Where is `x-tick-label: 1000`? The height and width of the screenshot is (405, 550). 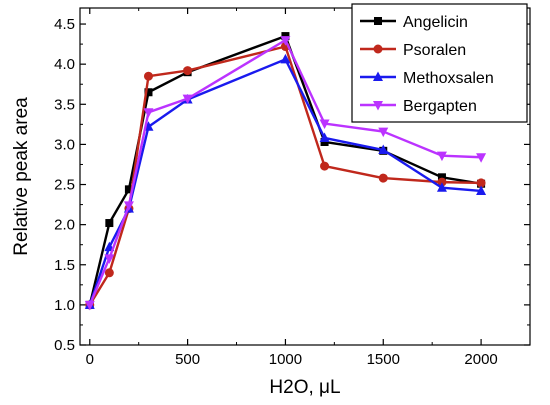 x-tick-label: 1000 is located at coordinates (285, 359).